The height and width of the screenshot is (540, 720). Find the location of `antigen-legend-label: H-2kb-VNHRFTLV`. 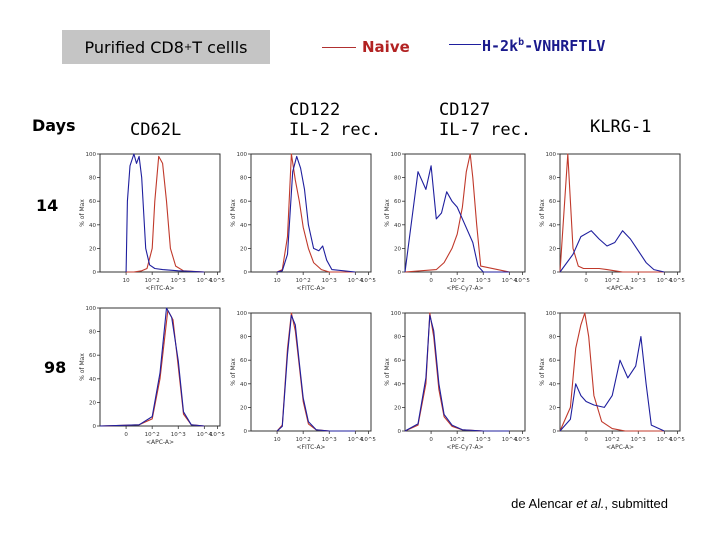

antigen-legend-label: H-2kb-VNHRFTLV is located at coordinates (543, 46).